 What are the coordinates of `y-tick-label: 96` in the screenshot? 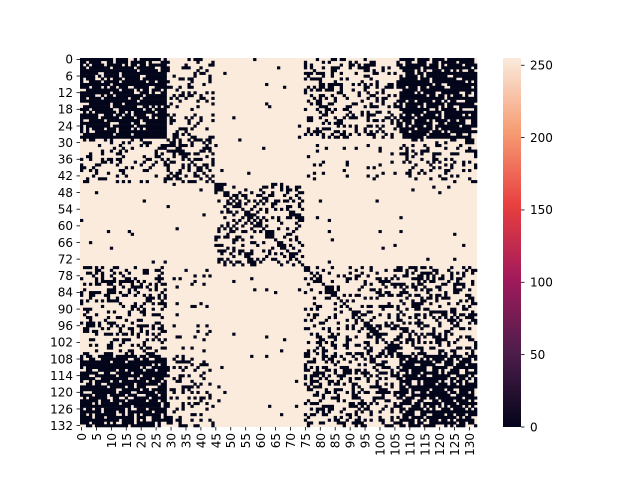 It's located at (65, 326).